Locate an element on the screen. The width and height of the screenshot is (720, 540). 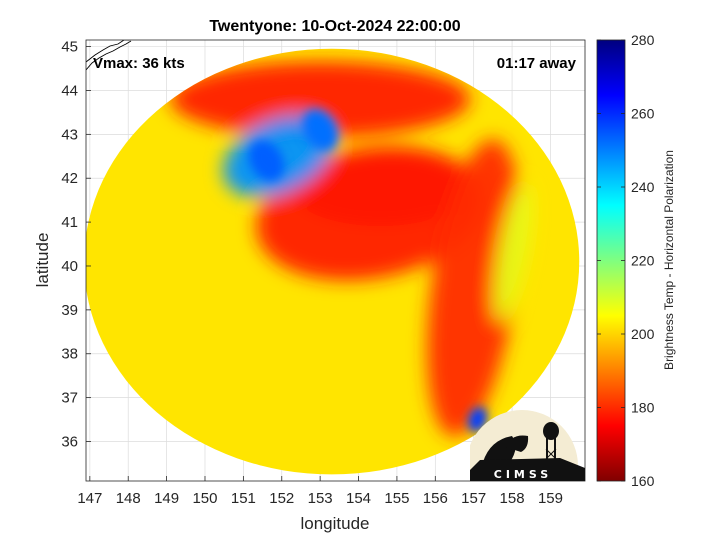
x-tick-label: 156 is located at coordinates (435, 498).